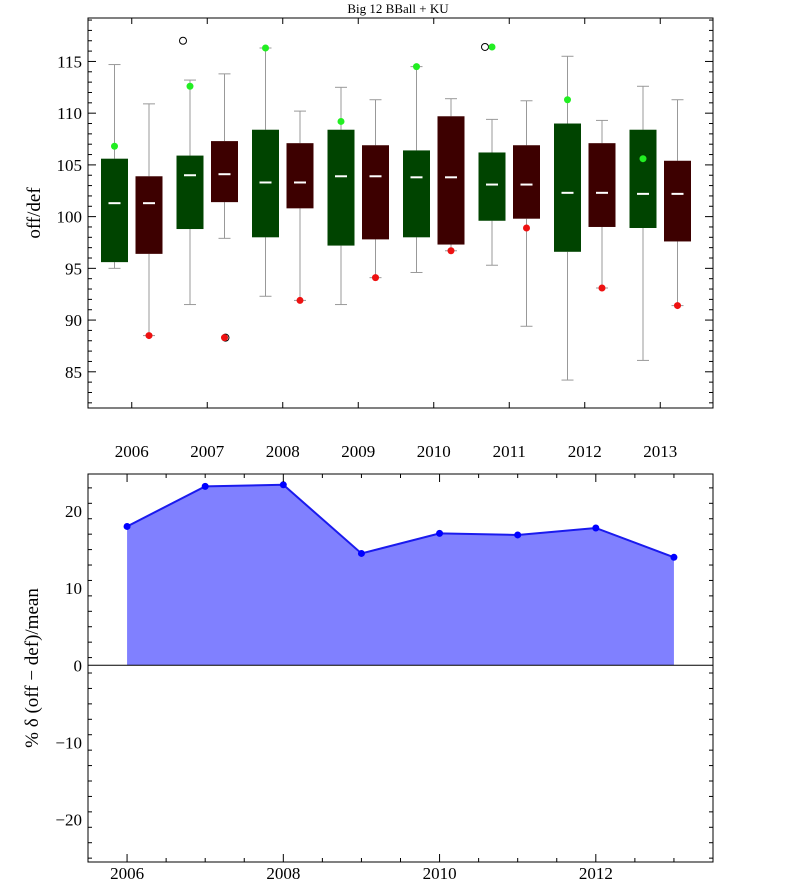  What do you see at coordinates (602, 288) in the screenshot?
I see `ku-point-def-2012` at bounding box center [602, 288].